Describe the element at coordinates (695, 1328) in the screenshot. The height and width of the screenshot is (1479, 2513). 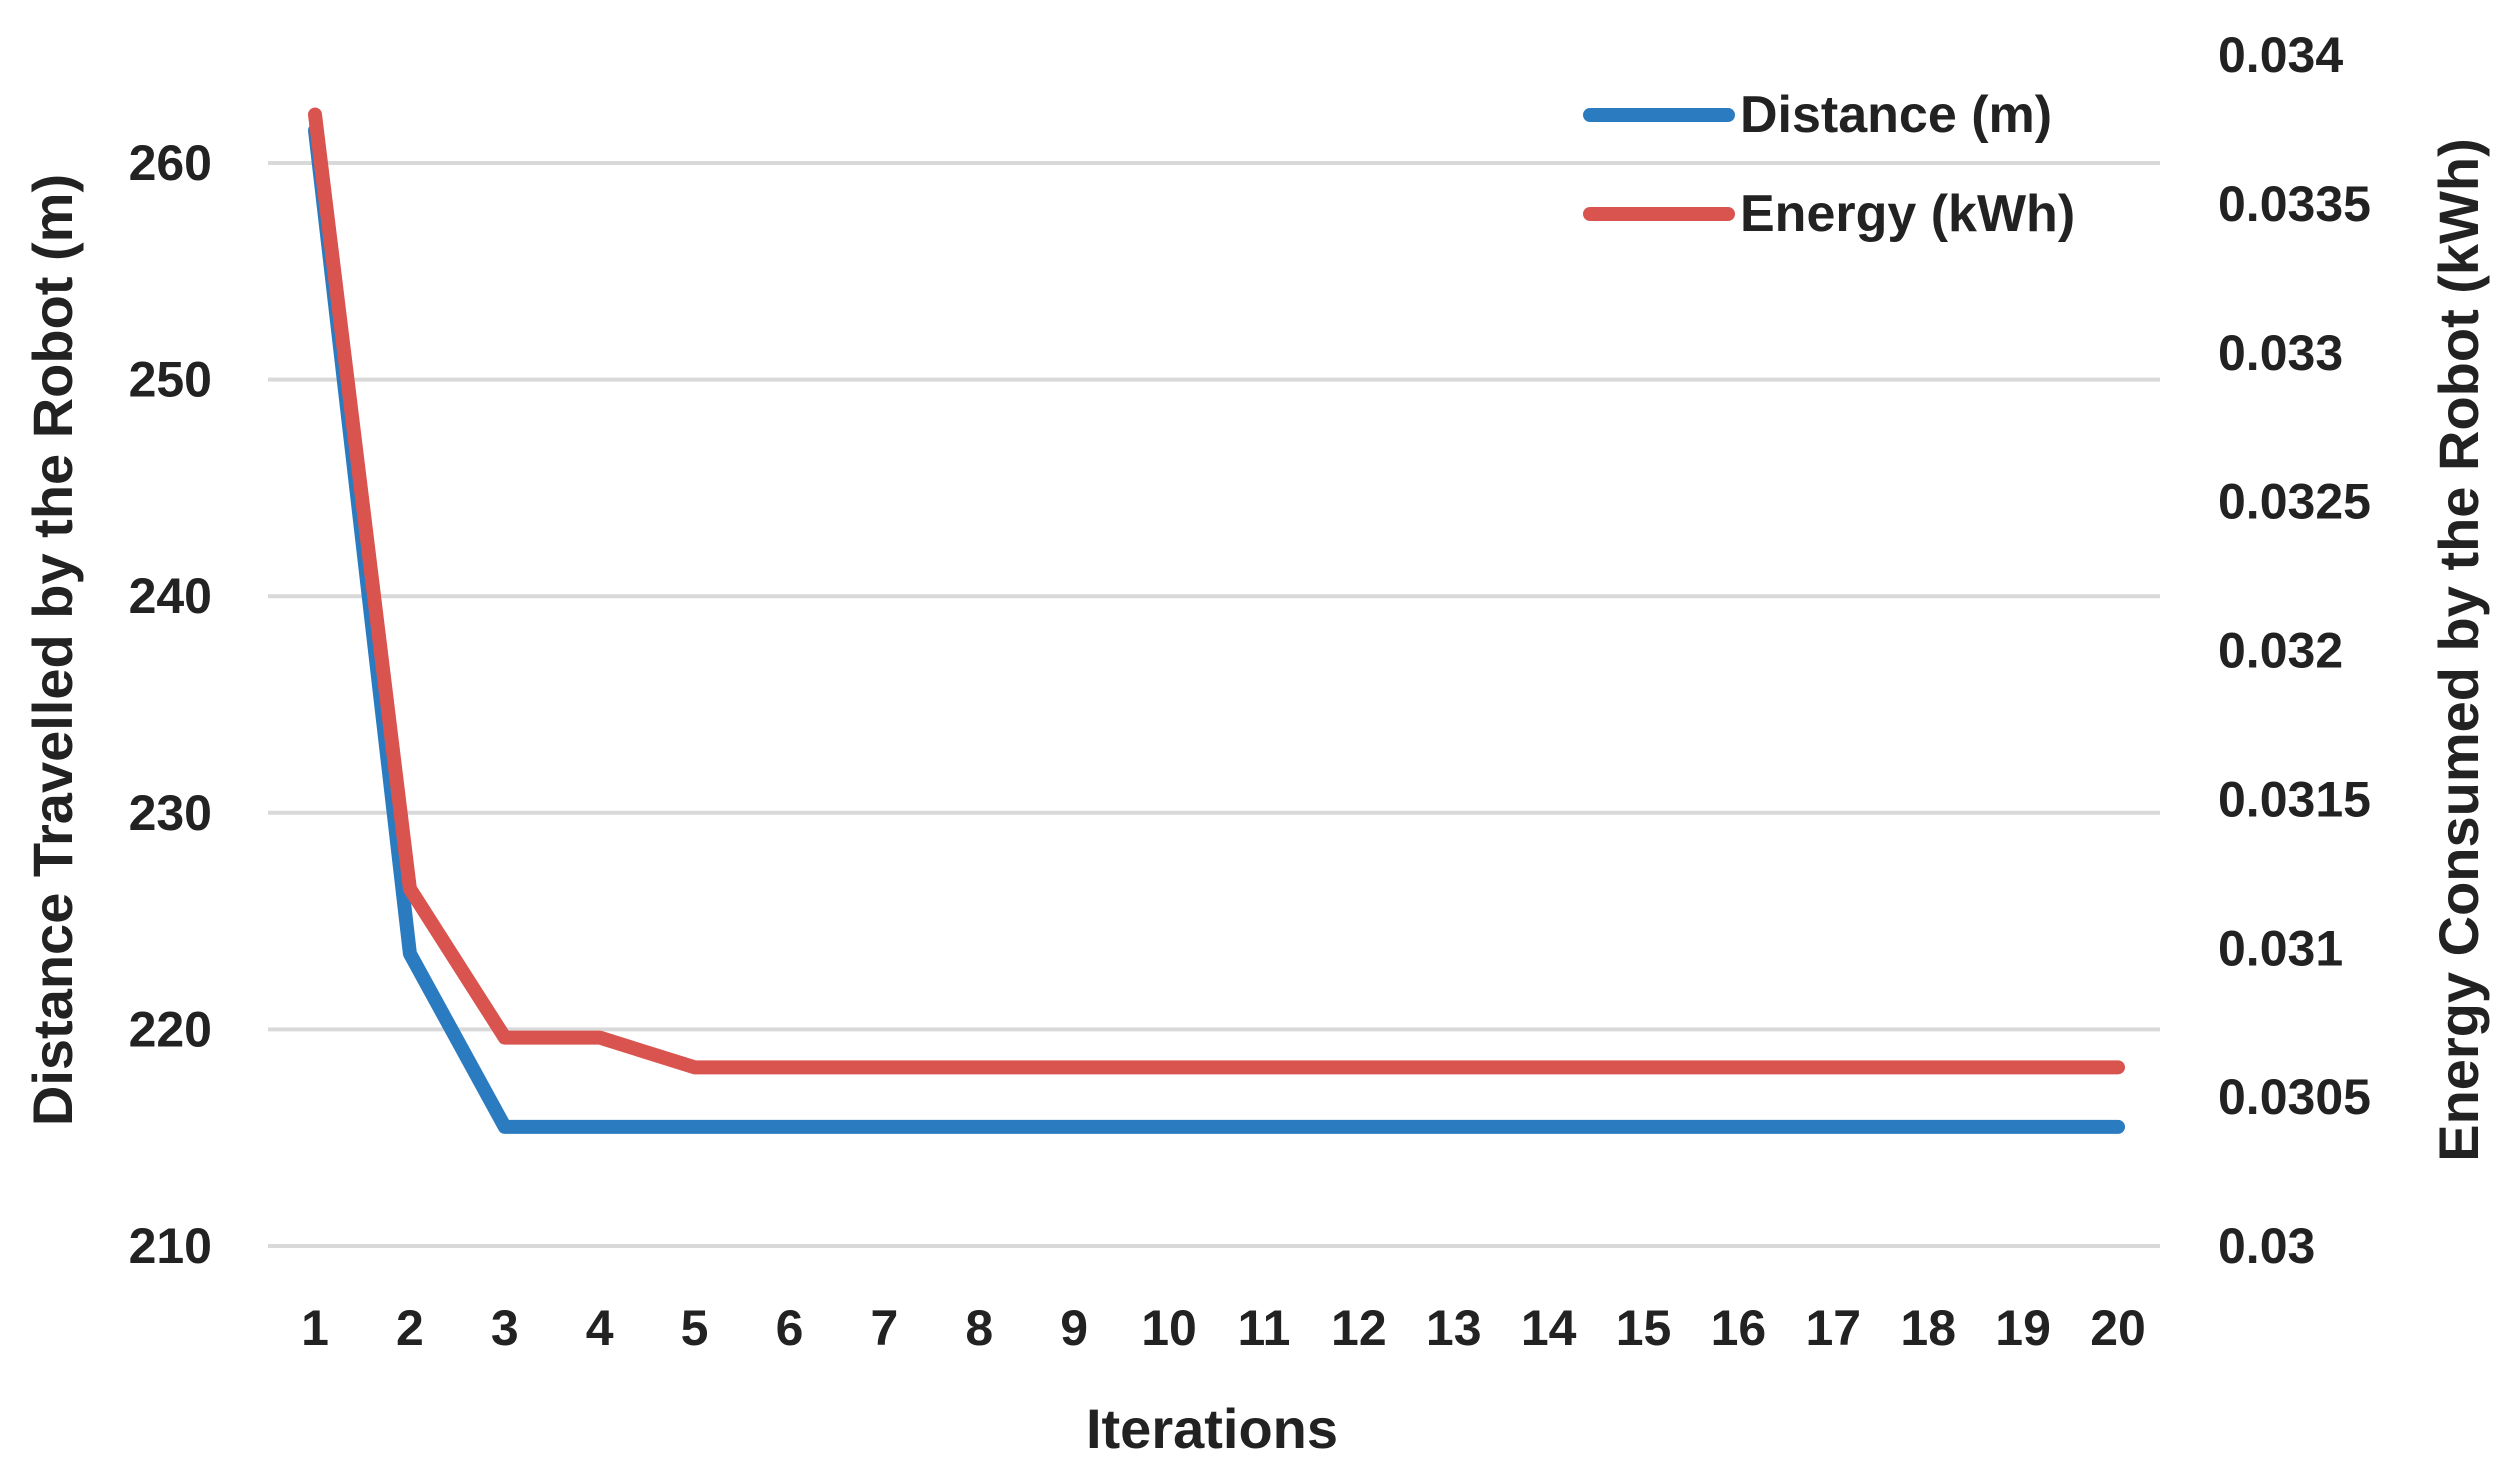
I see `x-tick-label: 5` at that location.